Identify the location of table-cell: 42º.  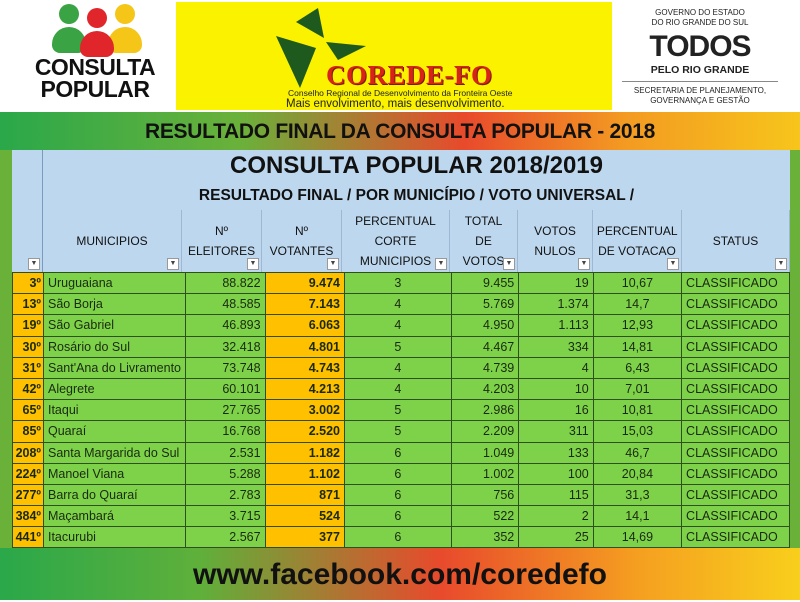
(28, 389).